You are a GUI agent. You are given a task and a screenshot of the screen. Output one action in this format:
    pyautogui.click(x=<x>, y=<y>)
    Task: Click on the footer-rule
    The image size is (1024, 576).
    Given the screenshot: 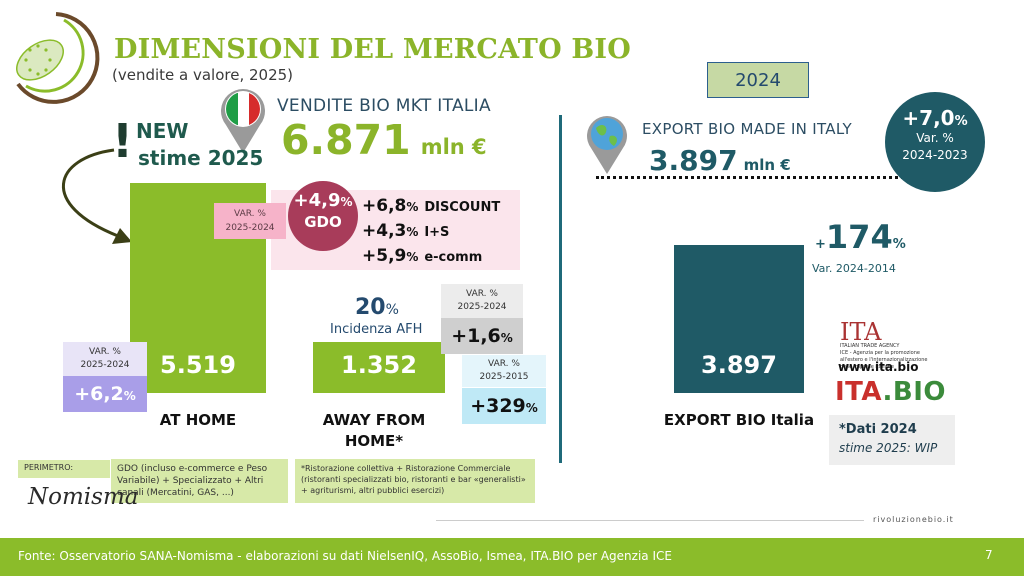 What is the action you would take?
    pyautogui.click(x=650, y=520)
    